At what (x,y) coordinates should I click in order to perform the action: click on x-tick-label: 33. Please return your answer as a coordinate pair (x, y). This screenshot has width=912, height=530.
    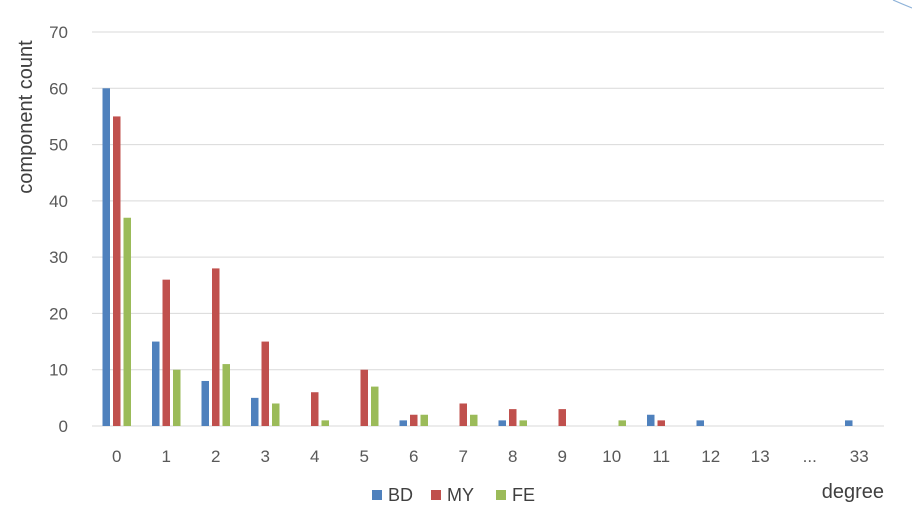
    Looking at the image, I should click on (859, 456).